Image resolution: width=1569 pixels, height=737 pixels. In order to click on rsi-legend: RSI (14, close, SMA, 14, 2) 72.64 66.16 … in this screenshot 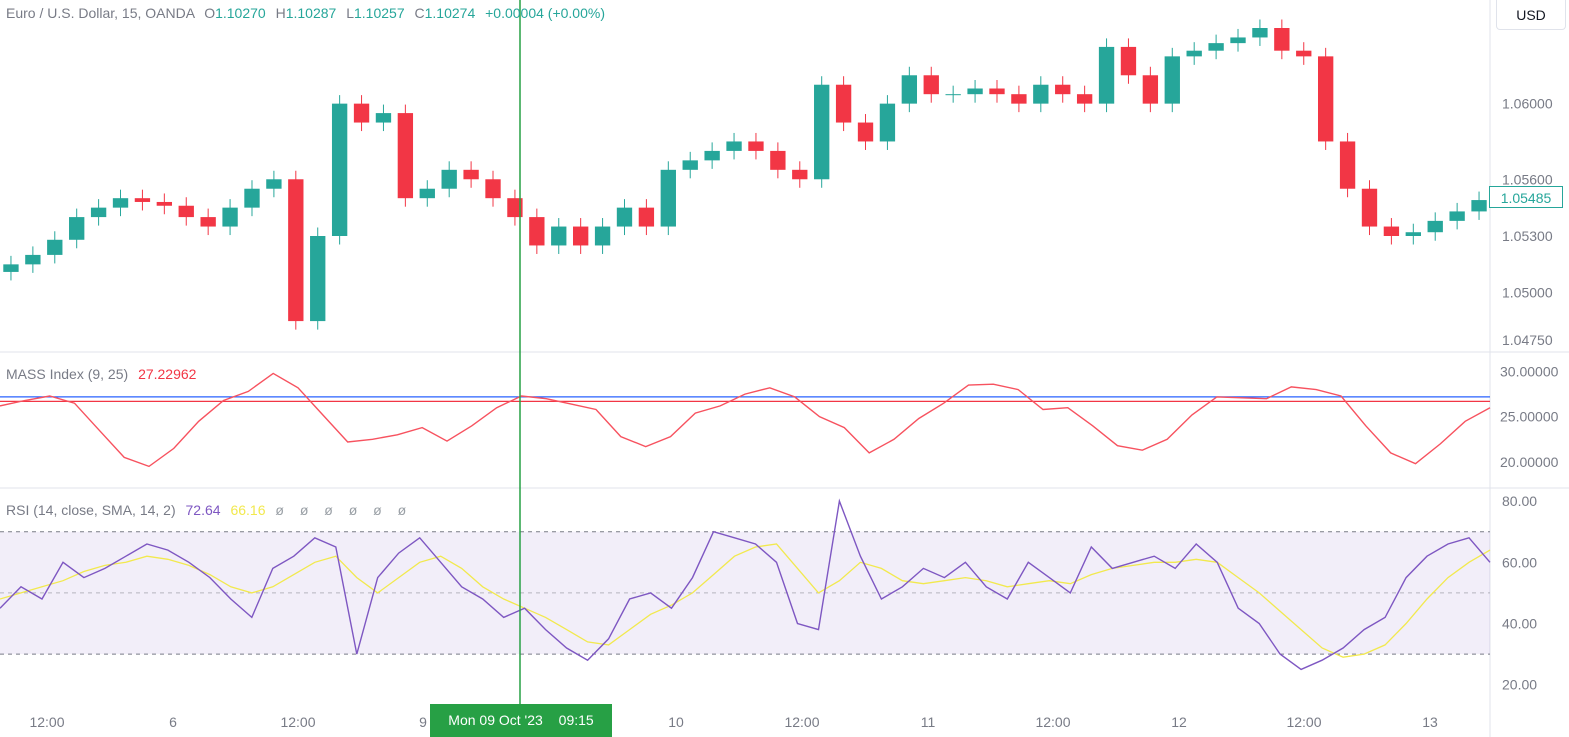, I will do `click(209, 510)`.